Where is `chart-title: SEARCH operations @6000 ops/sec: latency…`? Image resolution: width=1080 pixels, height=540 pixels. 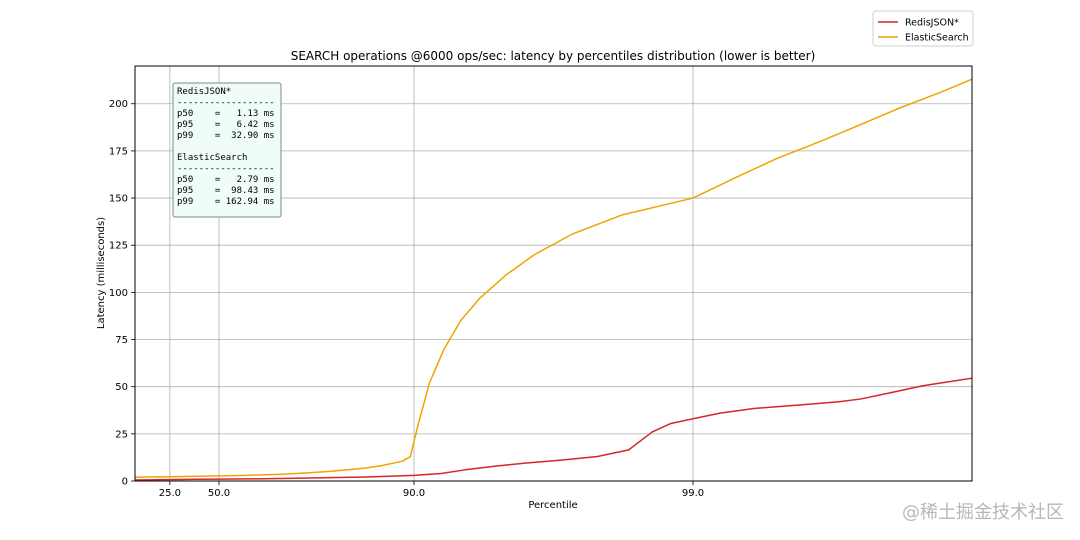 chart-title: SEARCH operations @6000 ops/sec: latency… is located at coordinates (553, 56).